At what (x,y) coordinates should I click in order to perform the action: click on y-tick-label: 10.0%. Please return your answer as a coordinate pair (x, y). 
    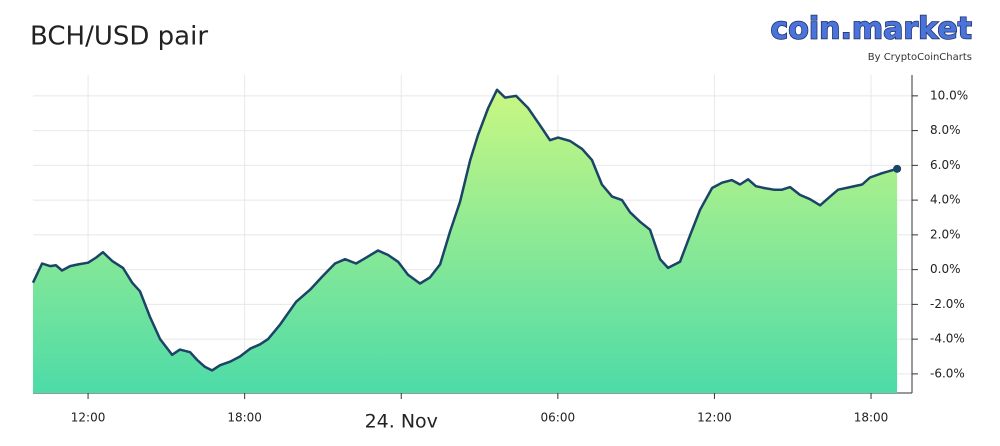
    Looking at the image, I should click on (949, 95).